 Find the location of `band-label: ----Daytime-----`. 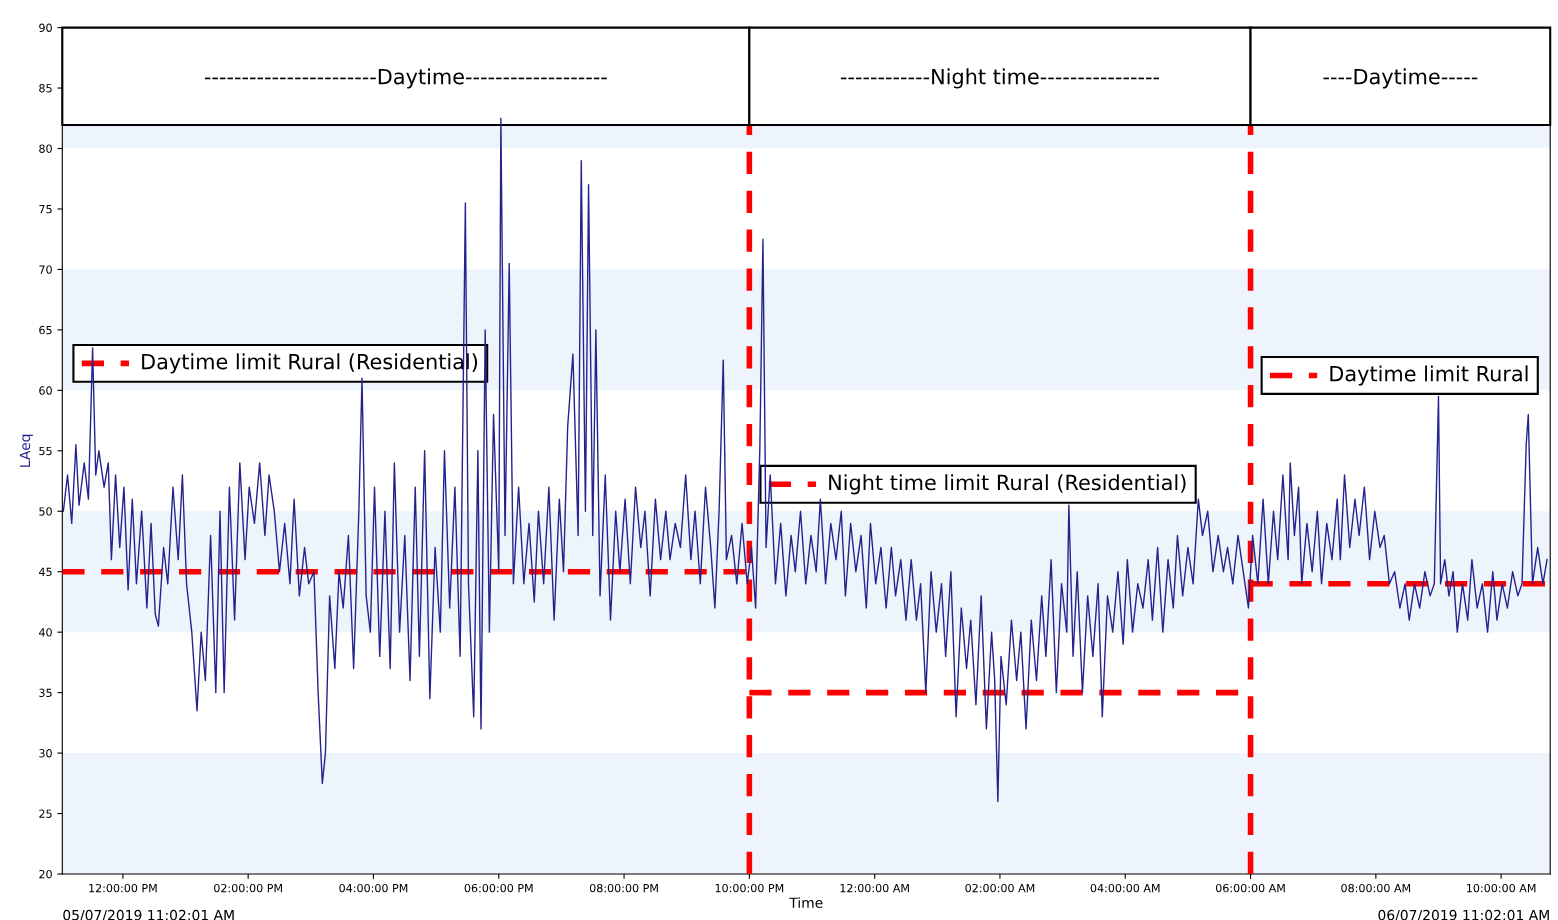

band-label: ----Daytime----- is located at coordinates (1400, 78).